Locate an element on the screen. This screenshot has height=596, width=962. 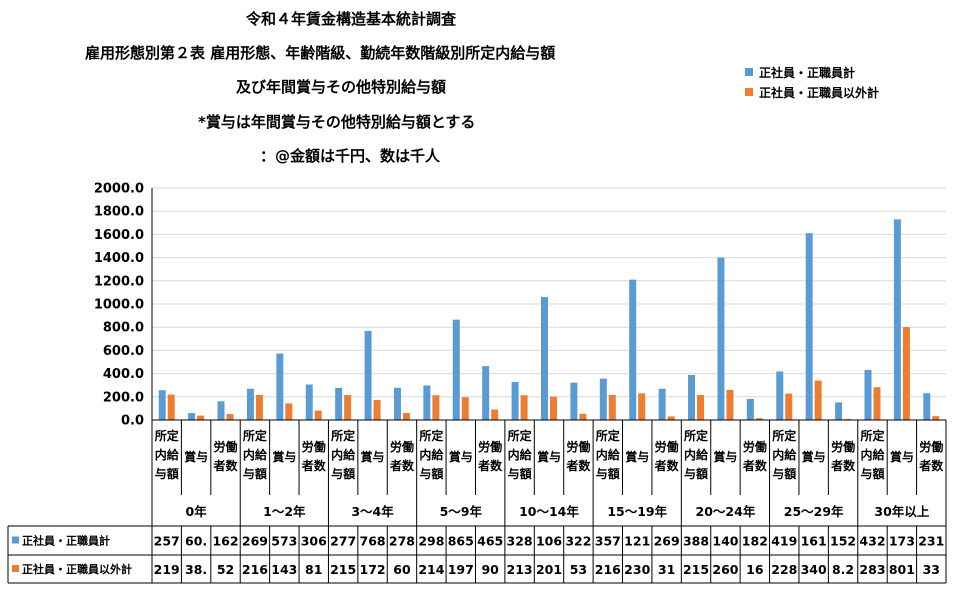
y-tick-label-9: 1800.0 is located at coordinates (119, 212).